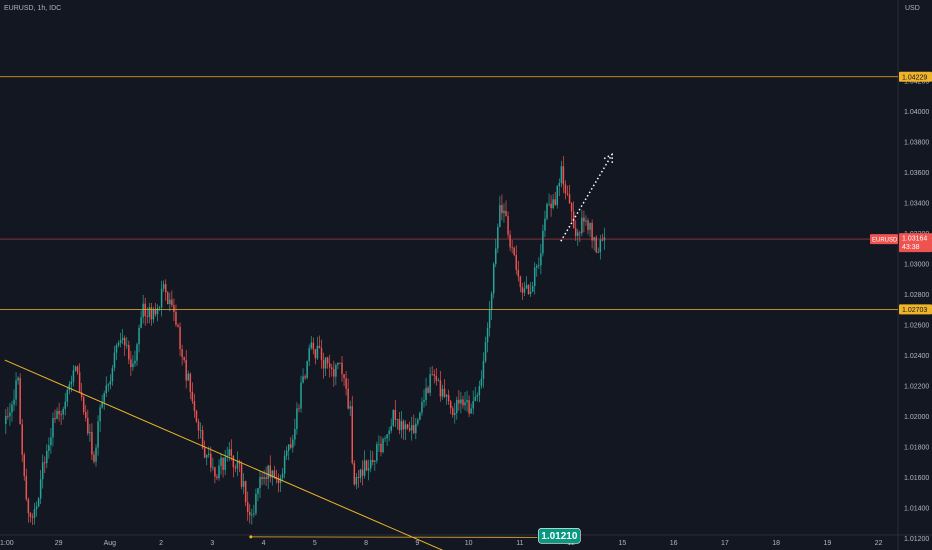 The image size is (932, 550). I want to click on x-tick-label: 10, so click(469, 543).